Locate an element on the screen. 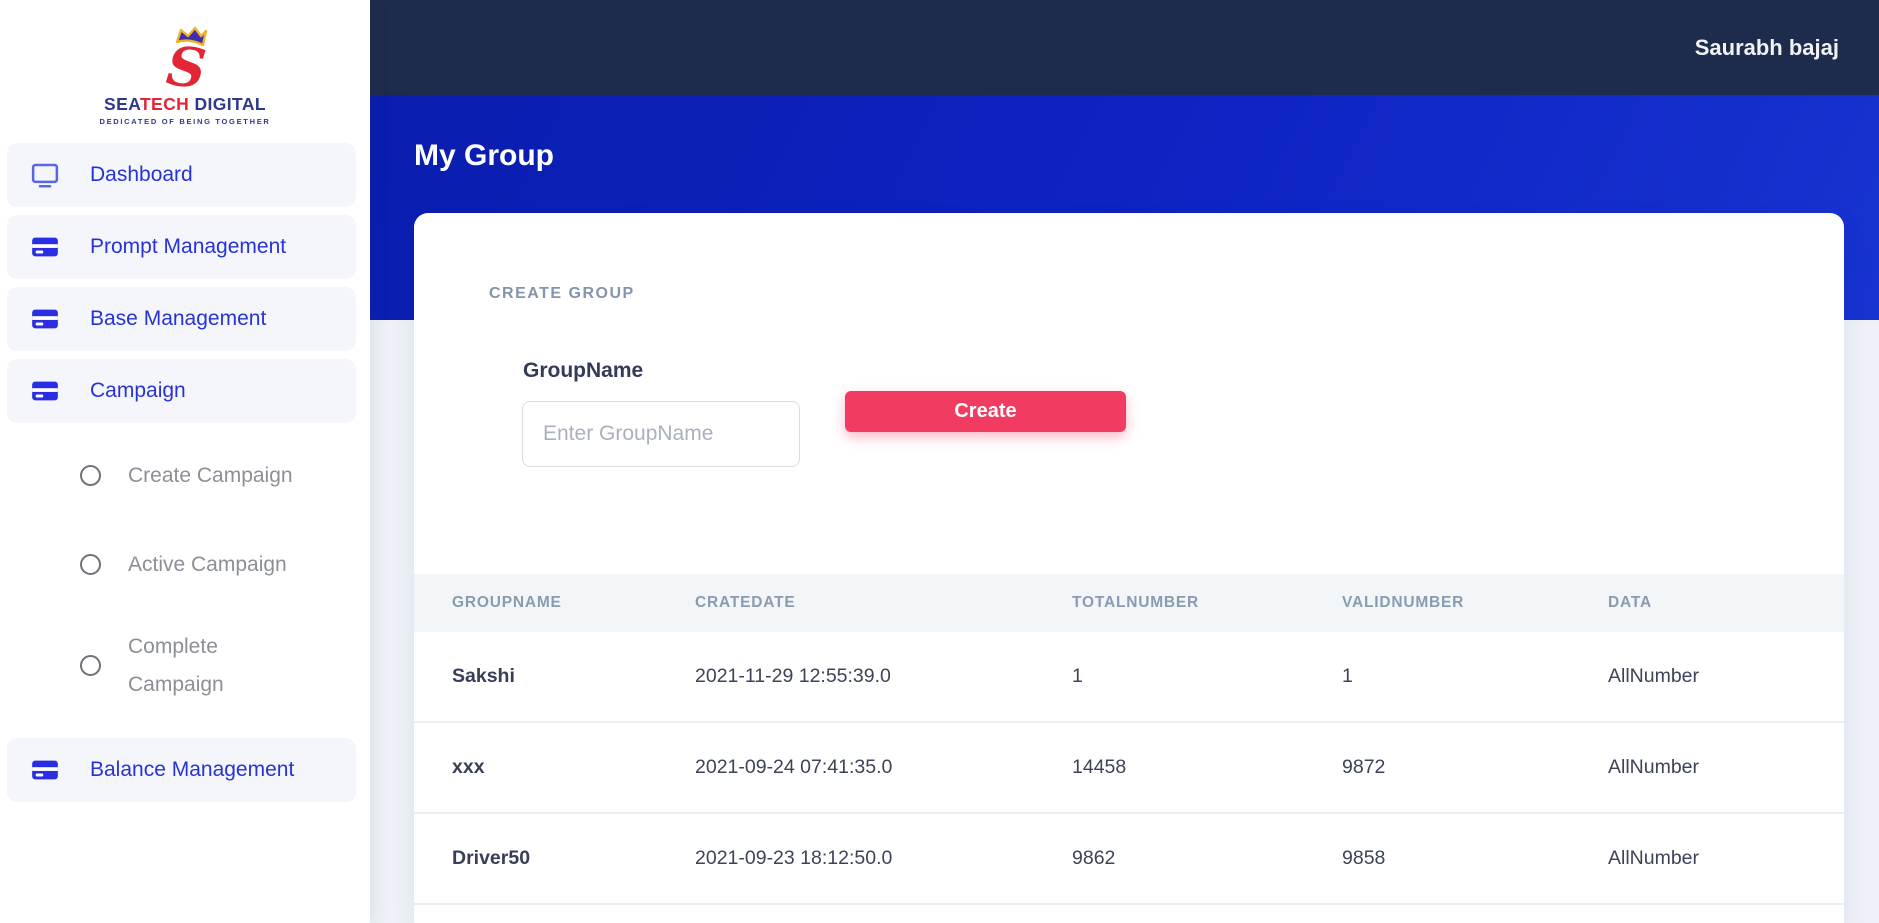 This screenshot has height=923, width=1879. sidebar-item-label: Balance Management is located at coordinates (192, 769).